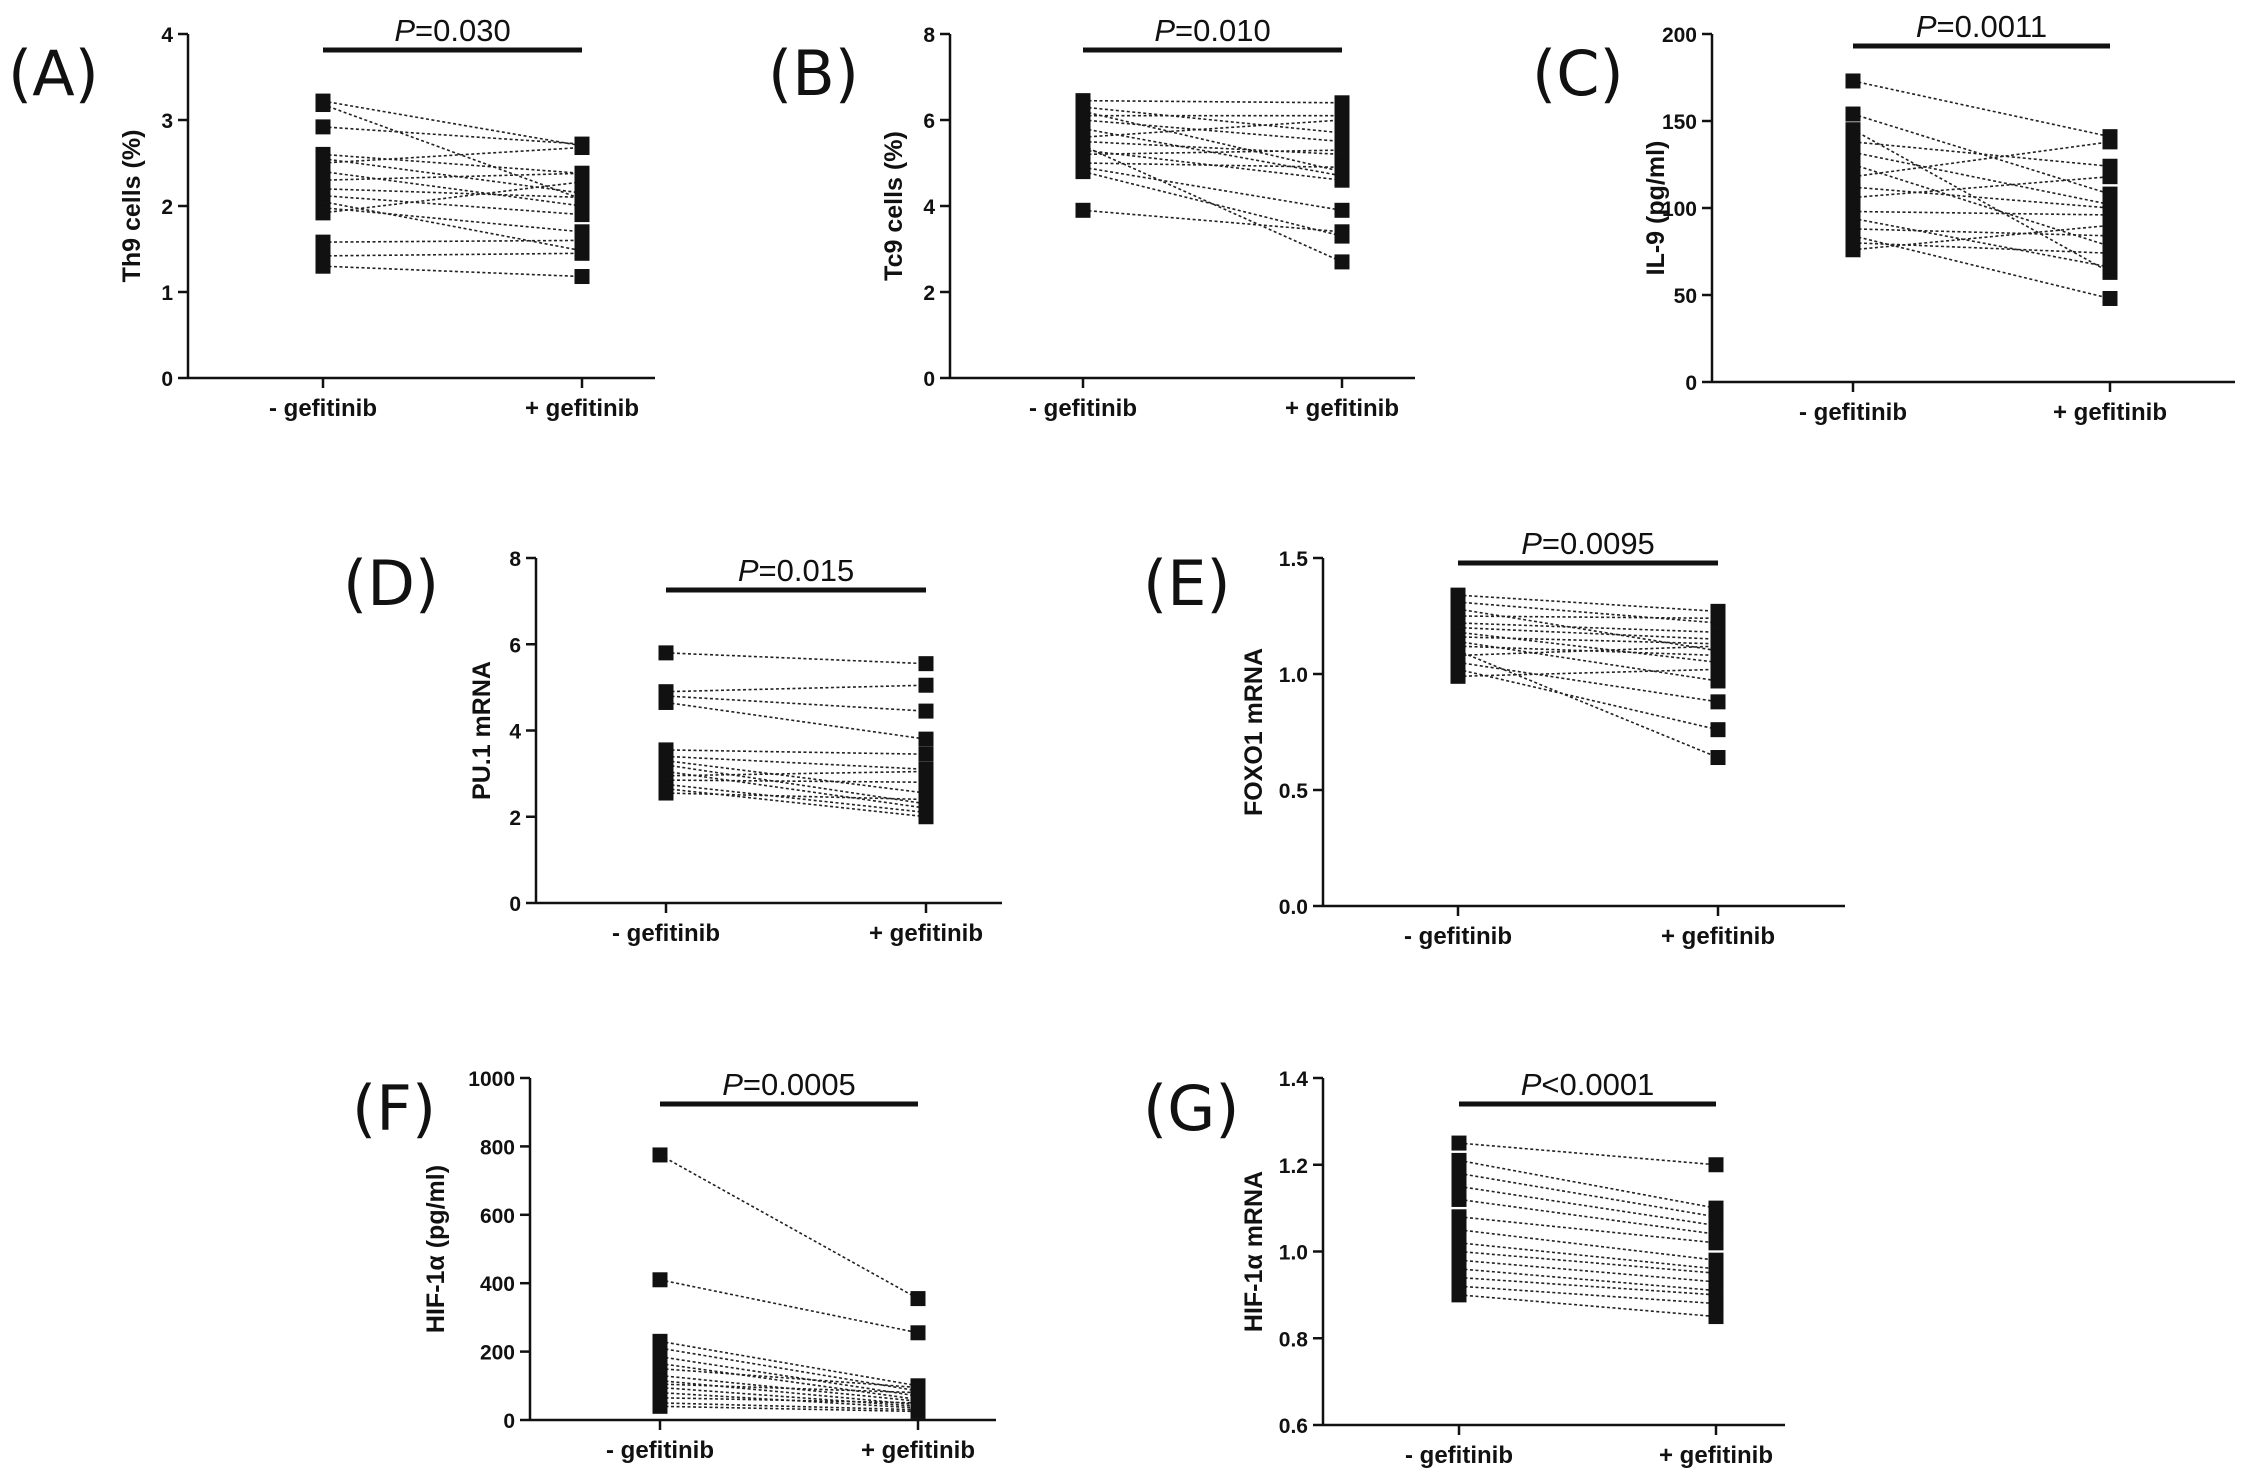 This screenshot has height=1475, width=2256. Describe the element at coordinates (1598, 543) in the screenshot. I see `p-value-text: =0.0095` at that location.